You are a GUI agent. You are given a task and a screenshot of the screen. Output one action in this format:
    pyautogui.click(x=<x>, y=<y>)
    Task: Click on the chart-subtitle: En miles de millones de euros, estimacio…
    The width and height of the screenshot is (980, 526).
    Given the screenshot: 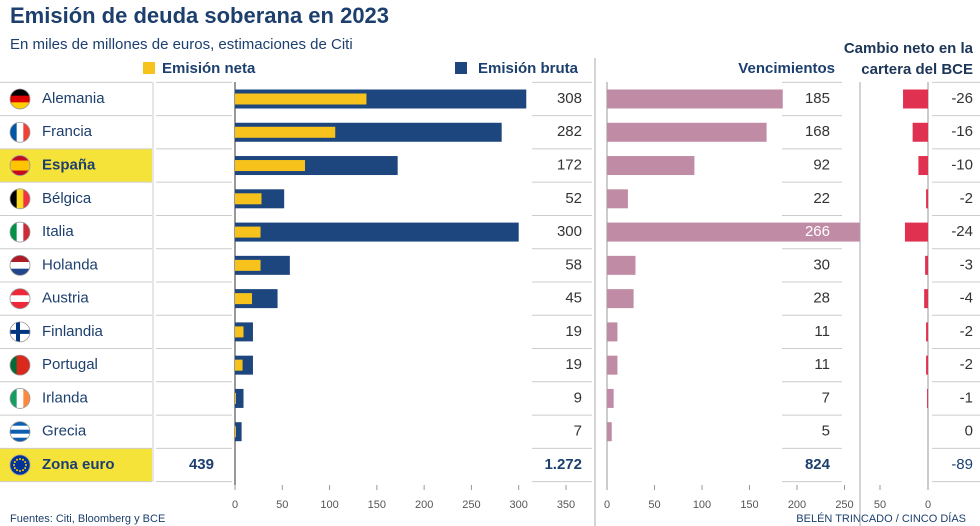 What is the action you would take?
    pyautogui.click(x=181, y=44)
    